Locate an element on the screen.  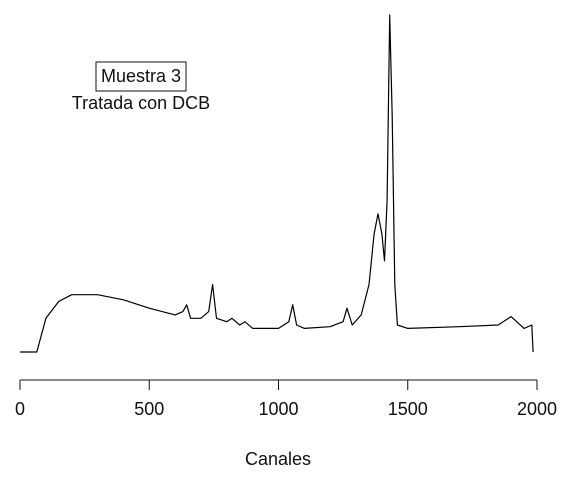
x-axis-label: Canales is located at coordinates (278, 459).